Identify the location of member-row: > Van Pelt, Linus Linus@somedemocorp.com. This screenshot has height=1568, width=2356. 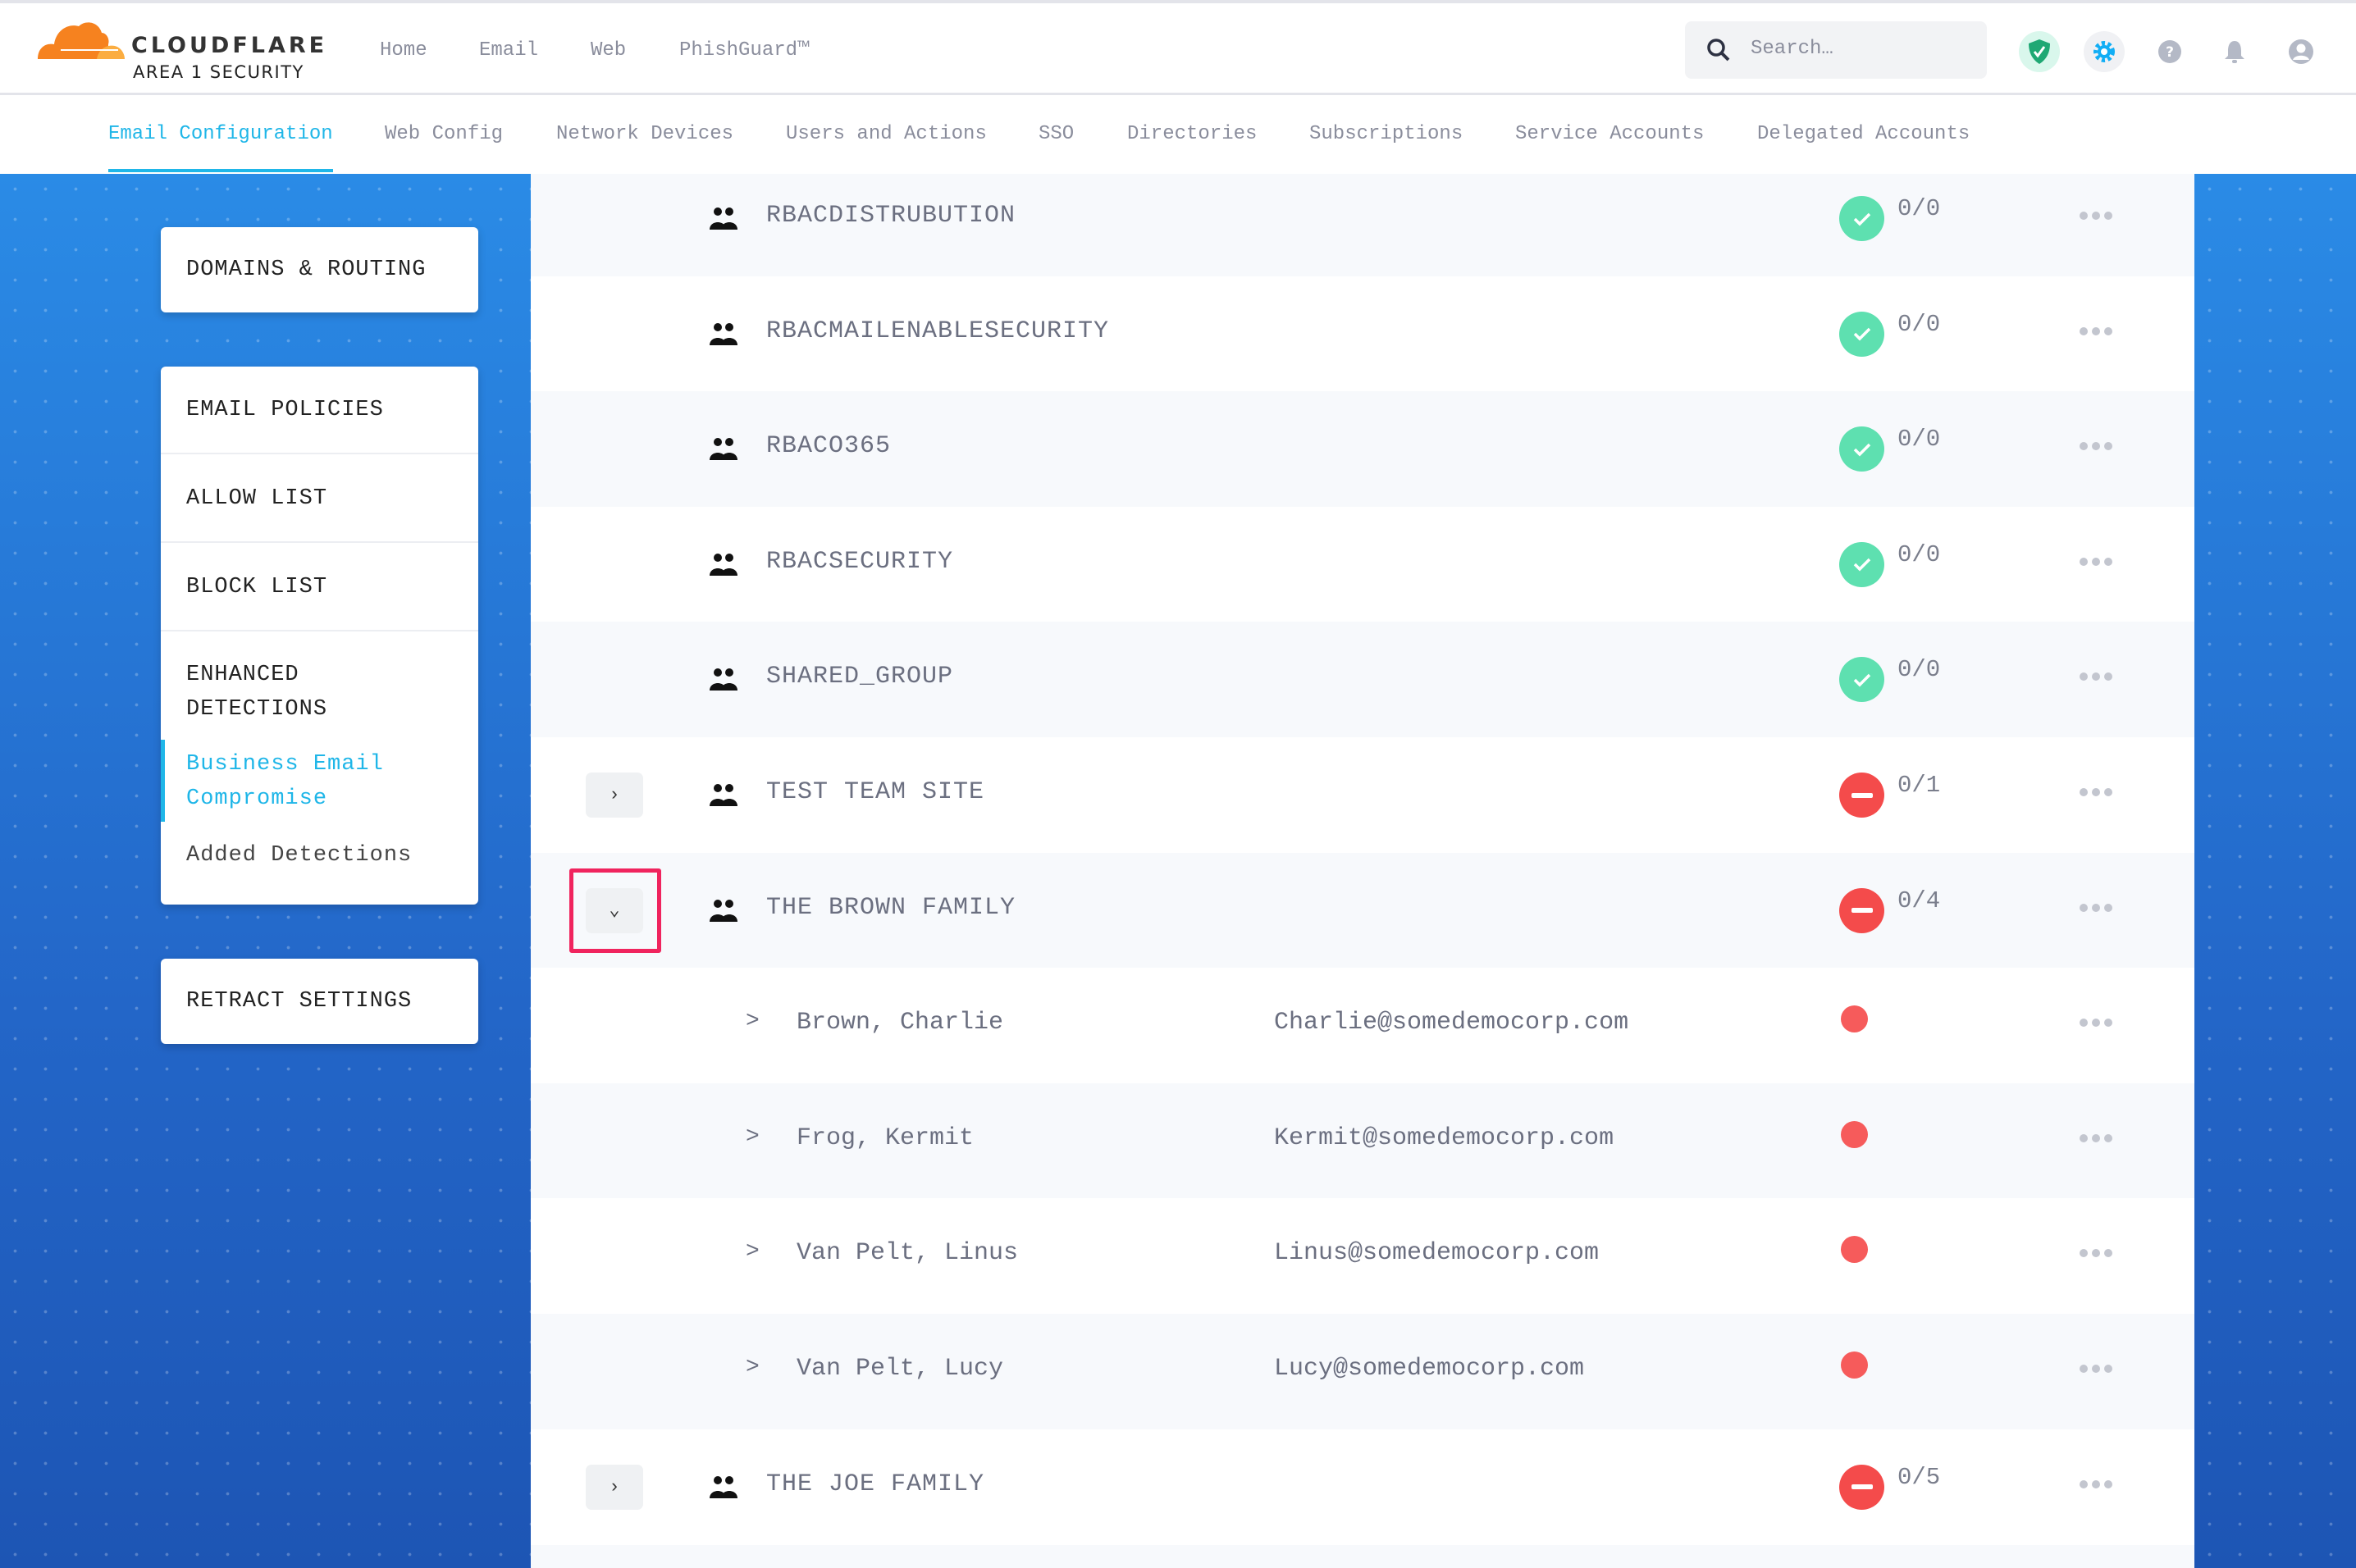
(1362, 1257).